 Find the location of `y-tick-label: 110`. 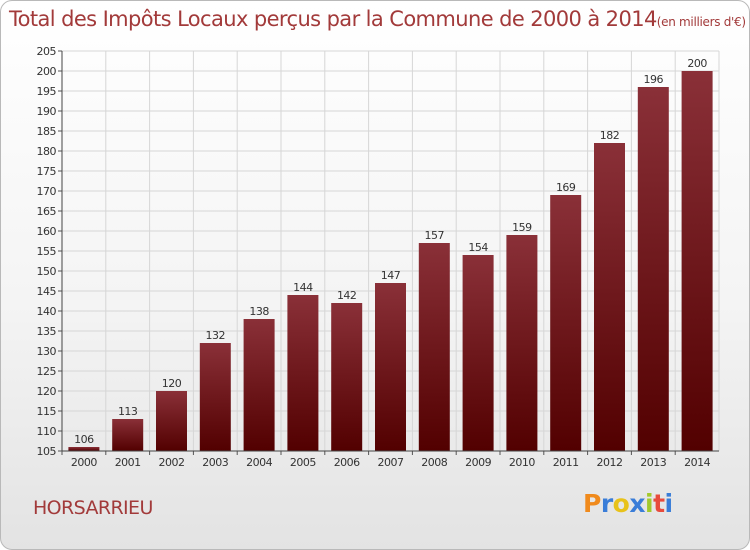

y-tick-label: 110 is located at coordinates (47, 431).